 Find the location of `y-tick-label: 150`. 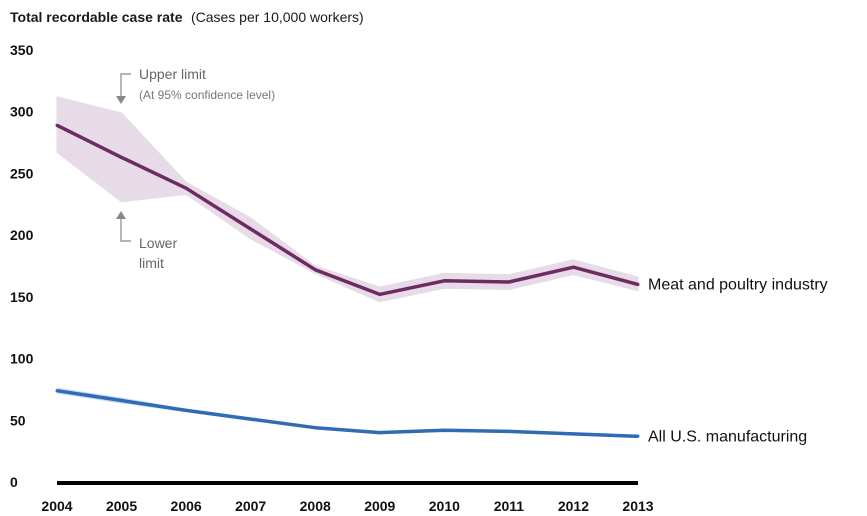

y-tick-label: 150 is located at coordinates (22, 297).